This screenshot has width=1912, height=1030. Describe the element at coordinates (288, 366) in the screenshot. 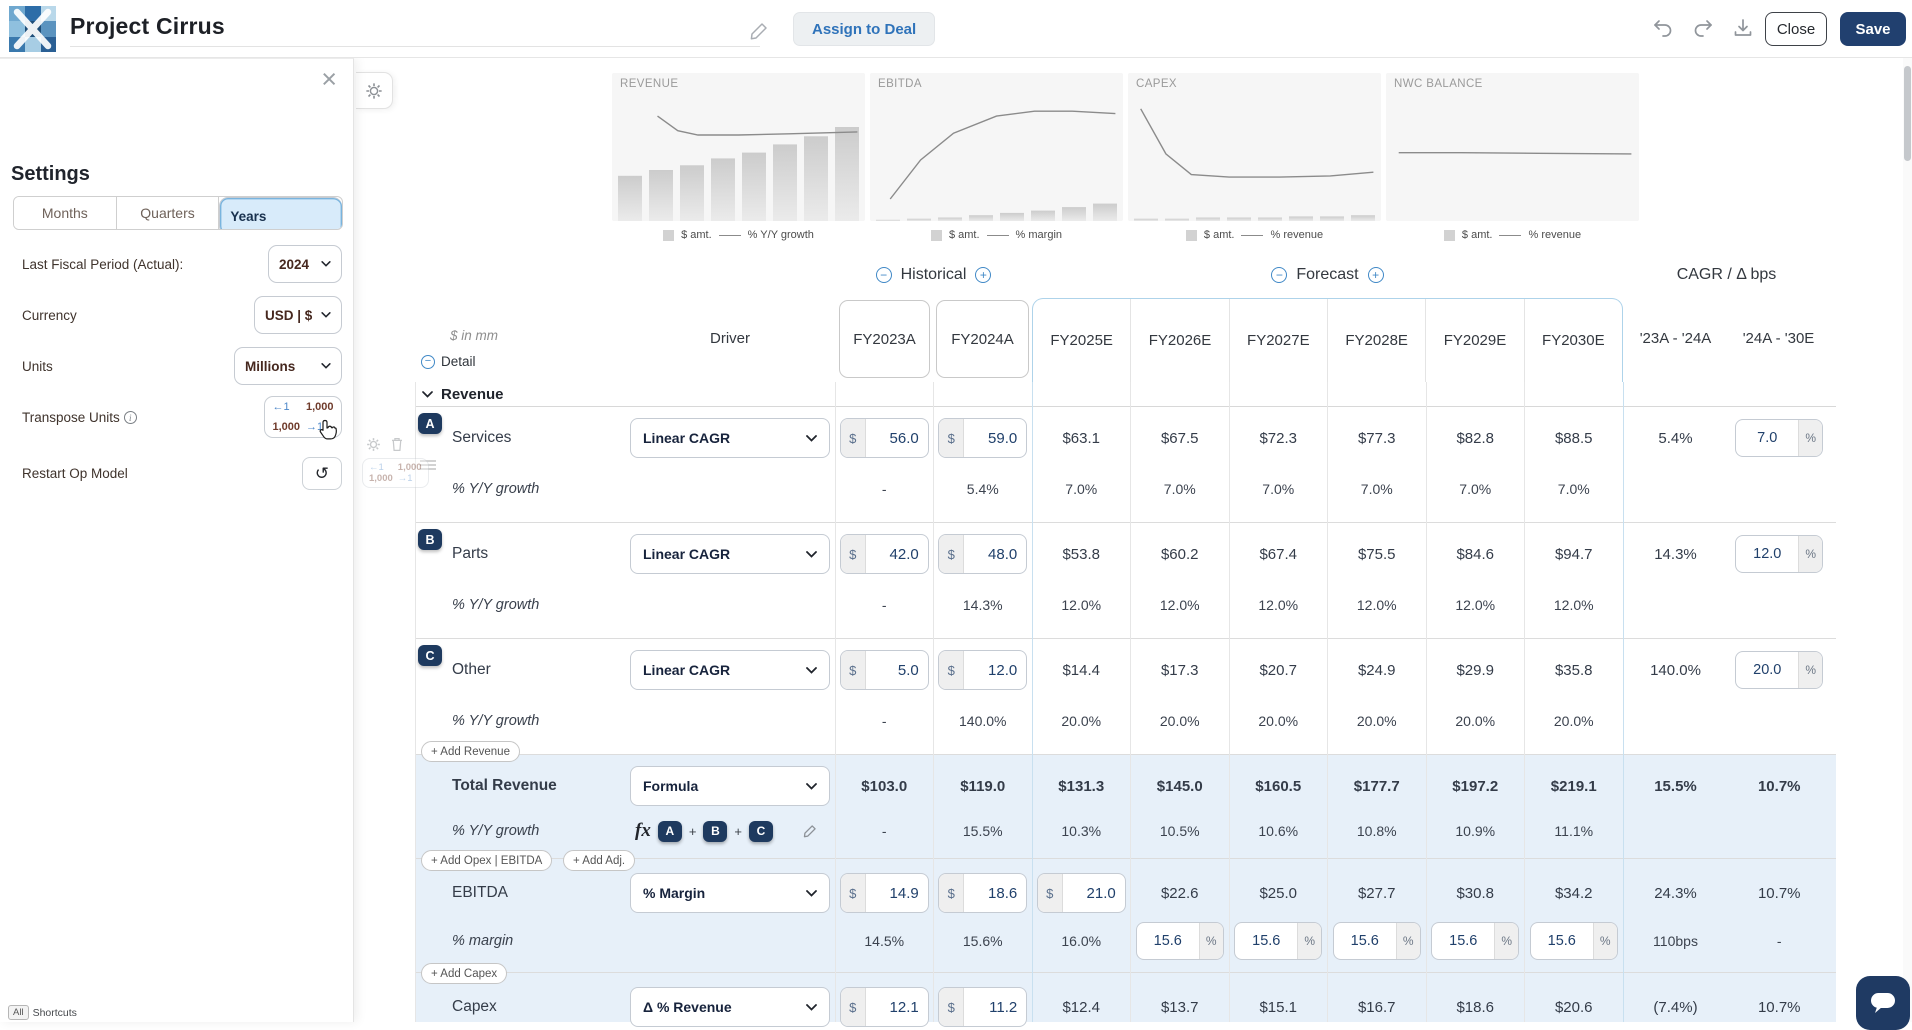

I see `units-select: Millions` at that location.